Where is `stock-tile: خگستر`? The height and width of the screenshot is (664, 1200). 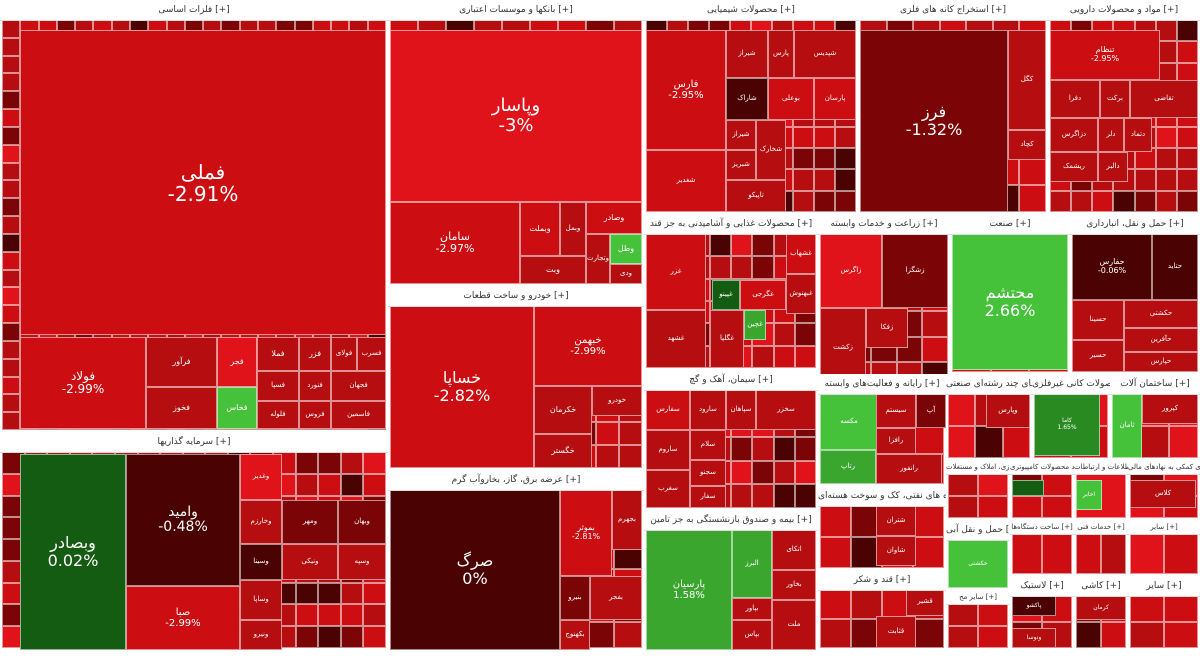
stock-tile: خگستر is located at coordinates (563, 451).